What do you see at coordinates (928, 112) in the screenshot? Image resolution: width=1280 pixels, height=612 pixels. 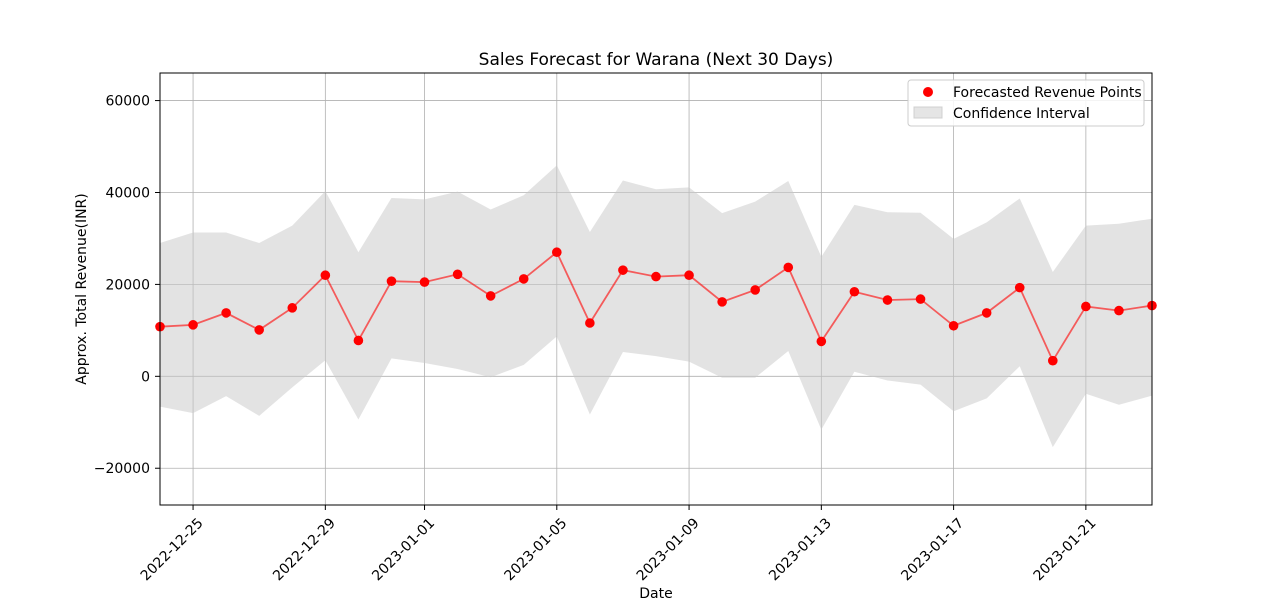 I see `legend-swatch-confidence` at bounding box center [928, 112].